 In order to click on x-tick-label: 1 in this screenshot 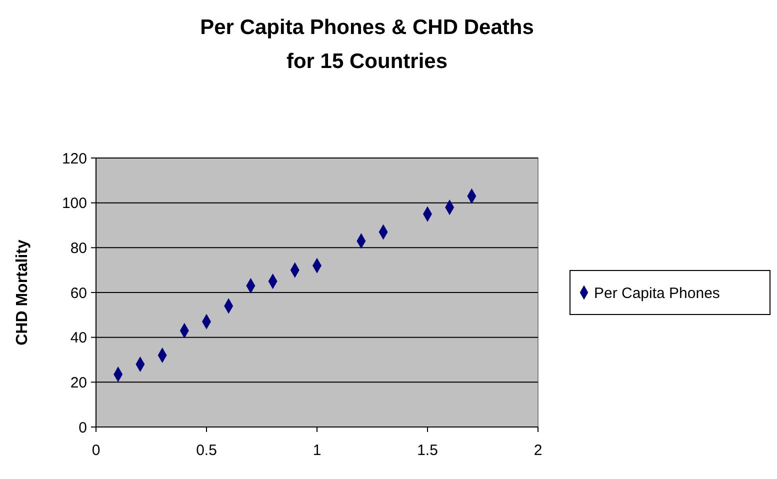, I will do `click(317, 450)`.